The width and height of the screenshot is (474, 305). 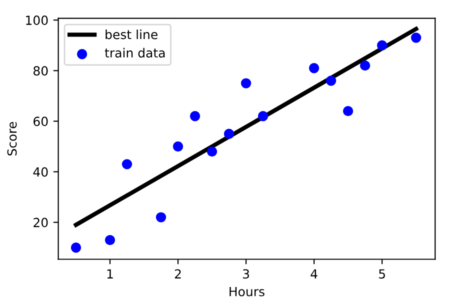 What do you see at coordinates (40, 172) in the screenshot?
I see `y-tick-label: 40` at bounding box center [40, 172].